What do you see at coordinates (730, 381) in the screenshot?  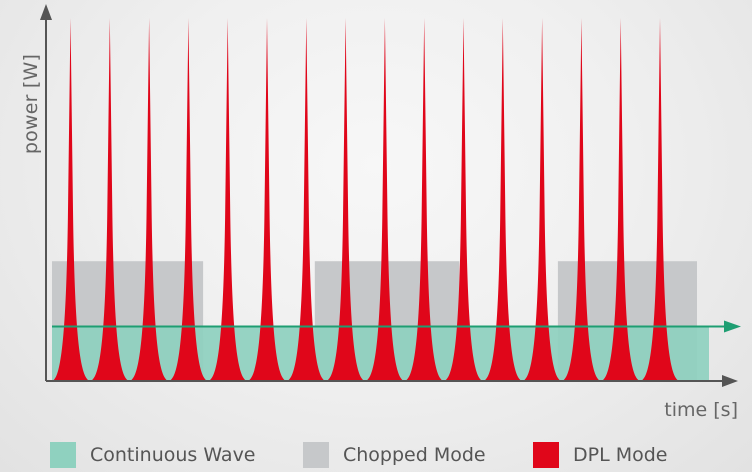 I see `x-axis-arrowhead` at bounding box center [730, 381].